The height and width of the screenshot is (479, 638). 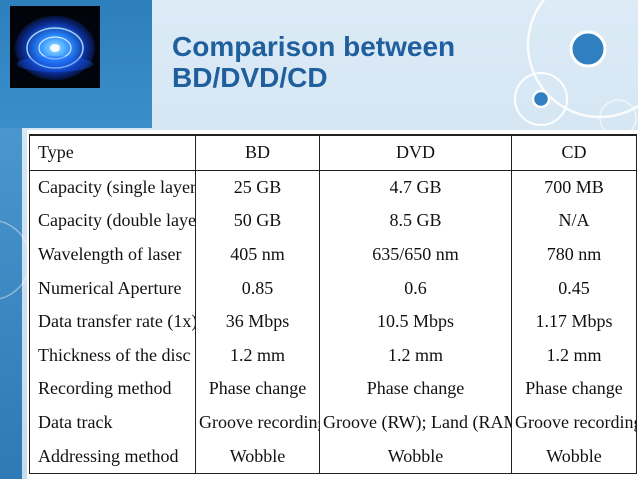 What do you see at coordinates (257, 288) in the screenshot?
I see `cell-bd: 0.85` at bounding box center [257, 288].